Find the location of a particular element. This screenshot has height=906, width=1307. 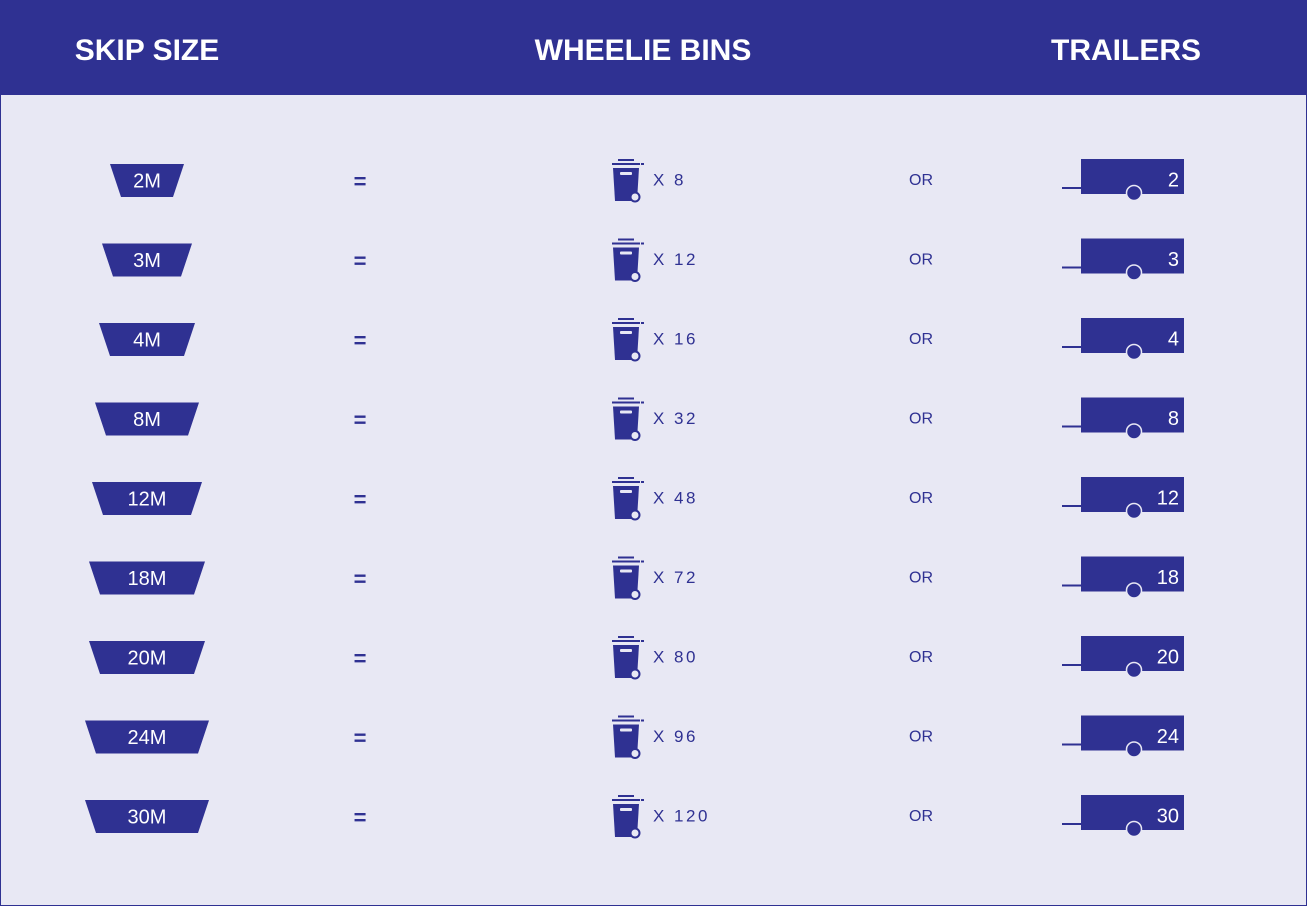

skip-label: 2M is located at coordinates (147, 181).